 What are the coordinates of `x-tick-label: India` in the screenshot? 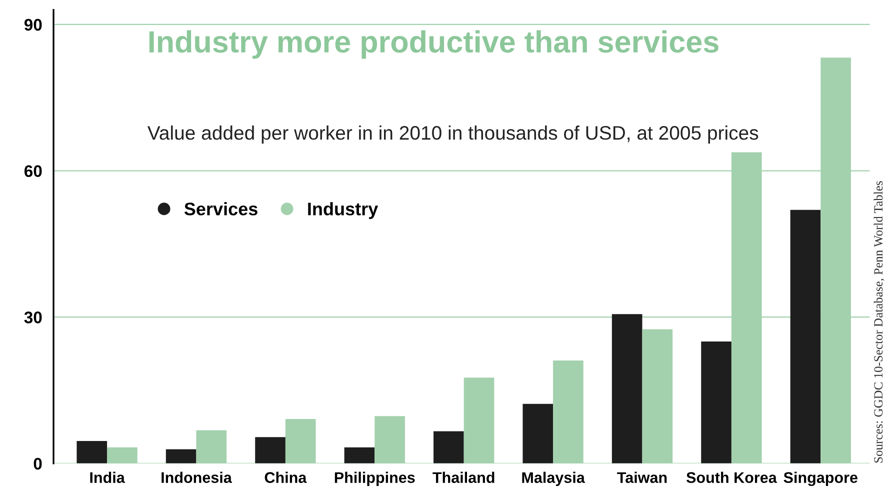 It's located at (107, 477).